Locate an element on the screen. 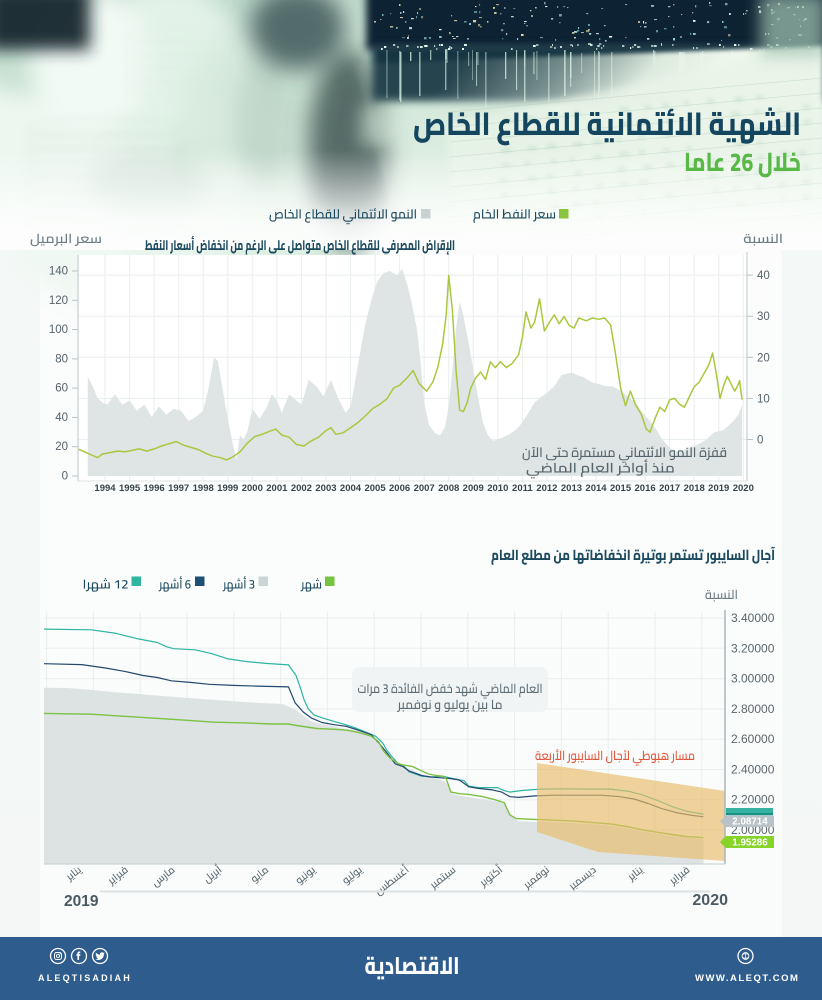 The image size is (822, 1000). svg-text: 60 is located at coordinates (61, 389).